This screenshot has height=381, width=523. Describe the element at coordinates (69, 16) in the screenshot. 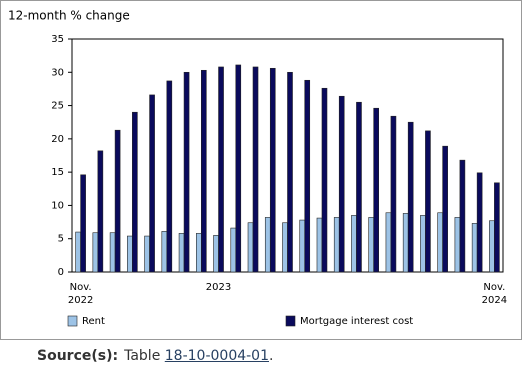

I see `y-axis-label: 12-month % change` at that location.